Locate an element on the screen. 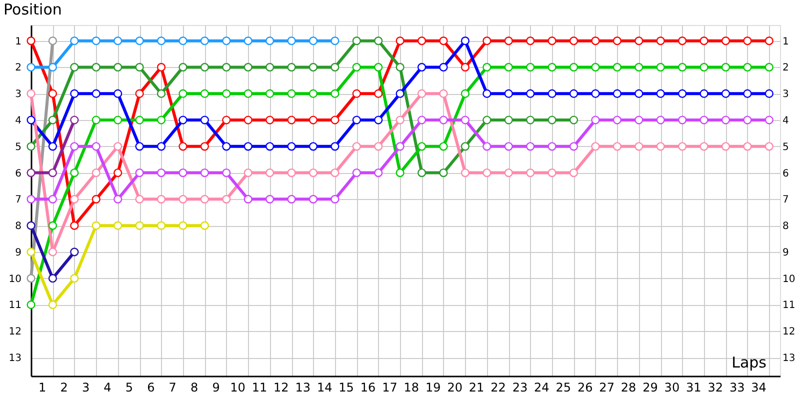 The image size is (800, 400). y2-tick-label: 13 is located at coordinates (789, 358).